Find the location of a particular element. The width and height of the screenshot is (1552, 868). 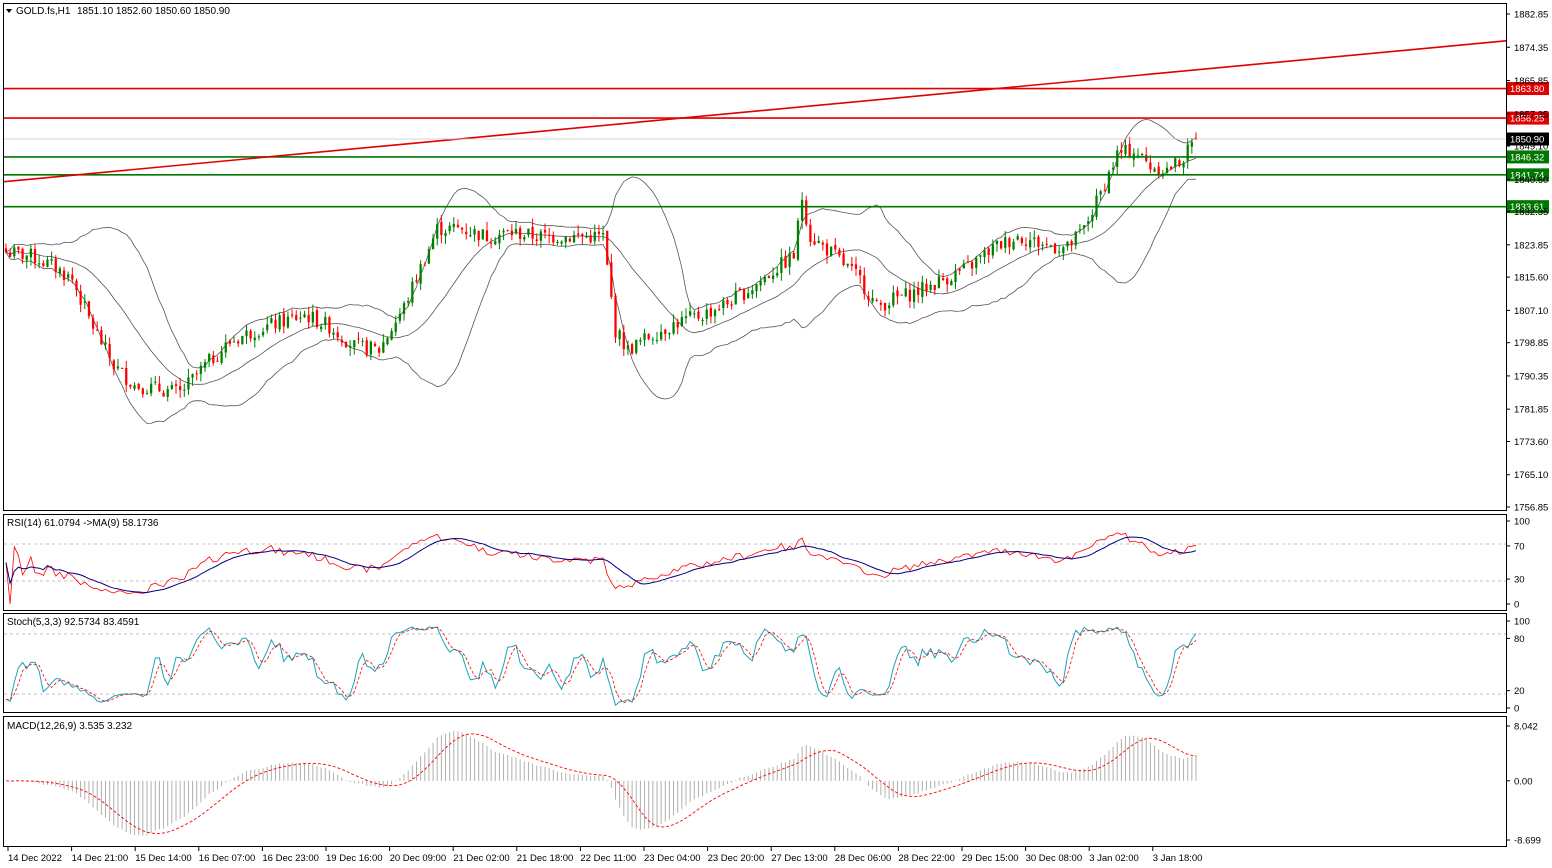

time-tick: 28 Dec 06:00 is located at coordinates (863, 858).